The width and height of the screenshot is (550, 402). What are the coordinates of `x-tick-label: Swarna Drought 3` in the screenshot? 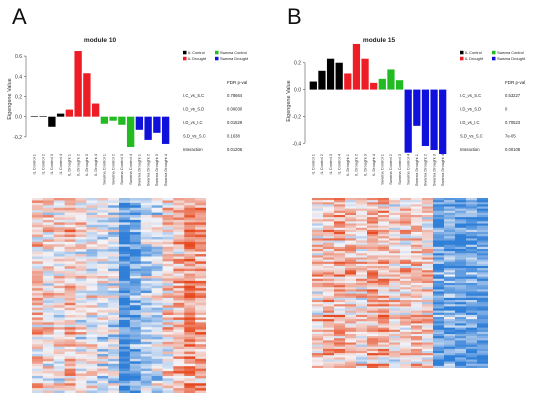 It's located at (156, 169).